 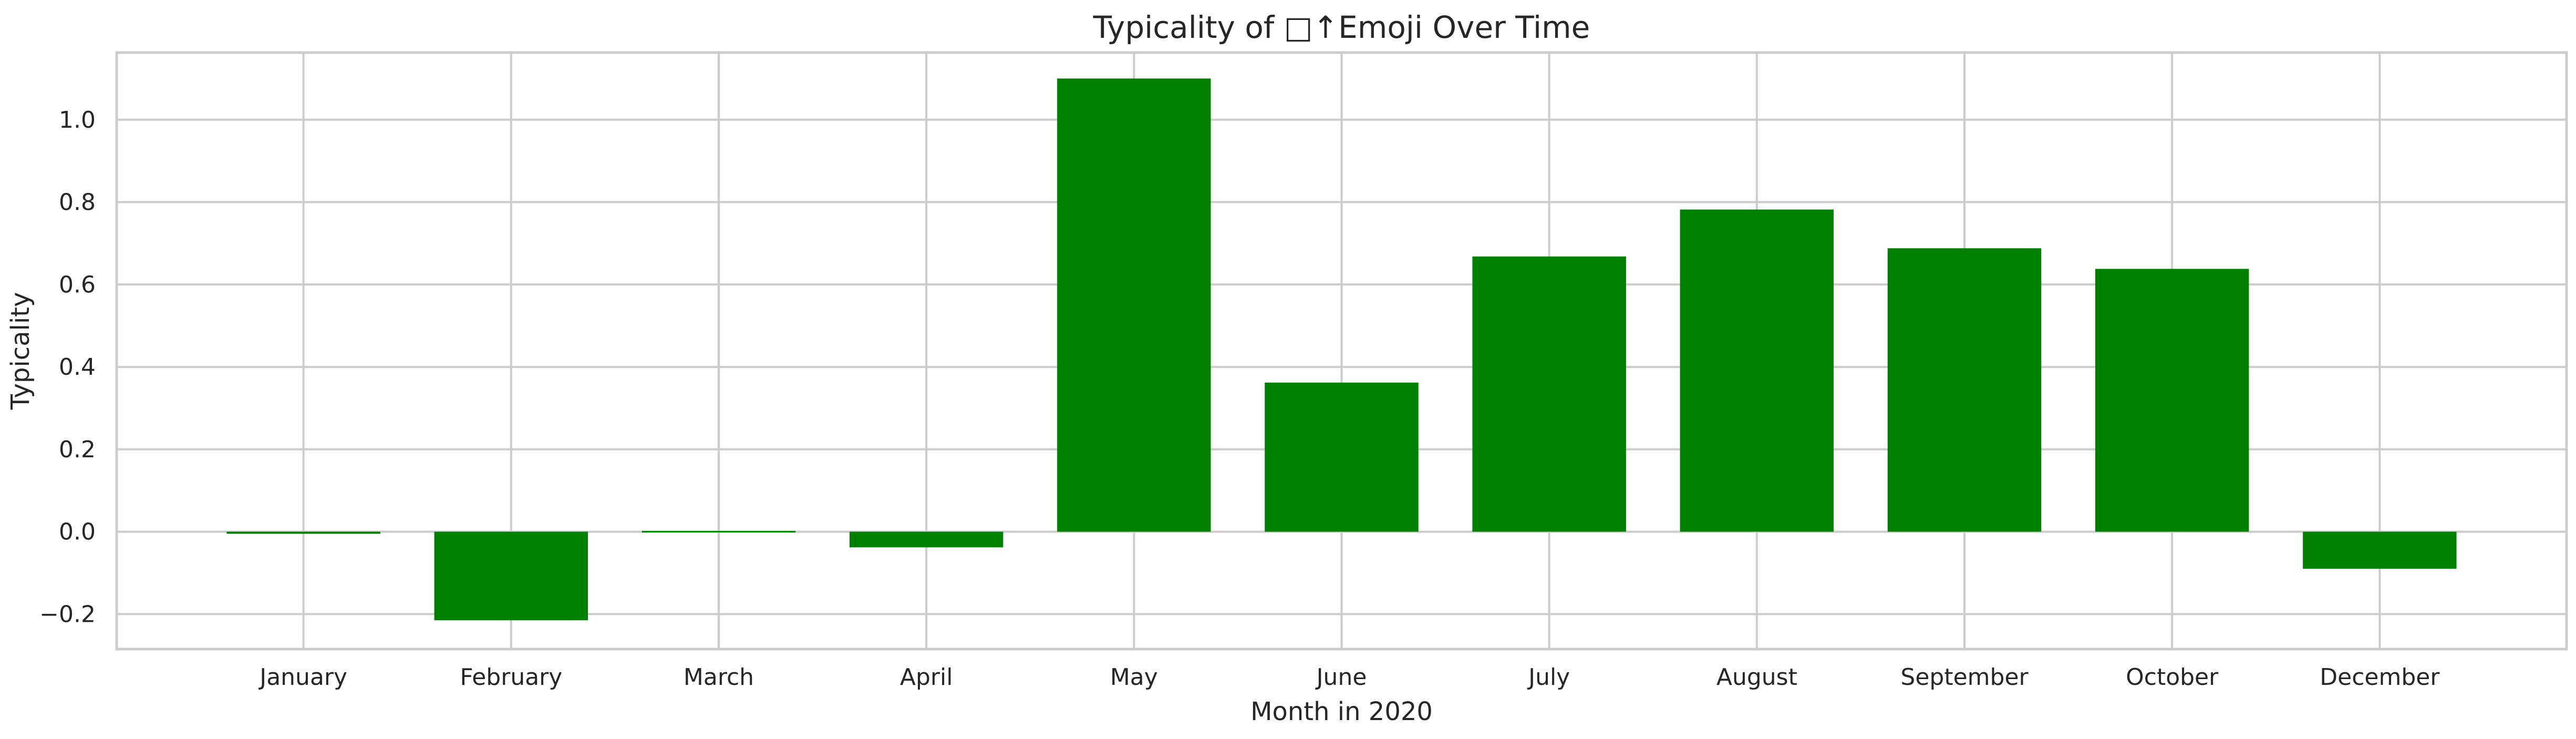 I want to click on x-tick-label: April, so click(x=926, y=677).